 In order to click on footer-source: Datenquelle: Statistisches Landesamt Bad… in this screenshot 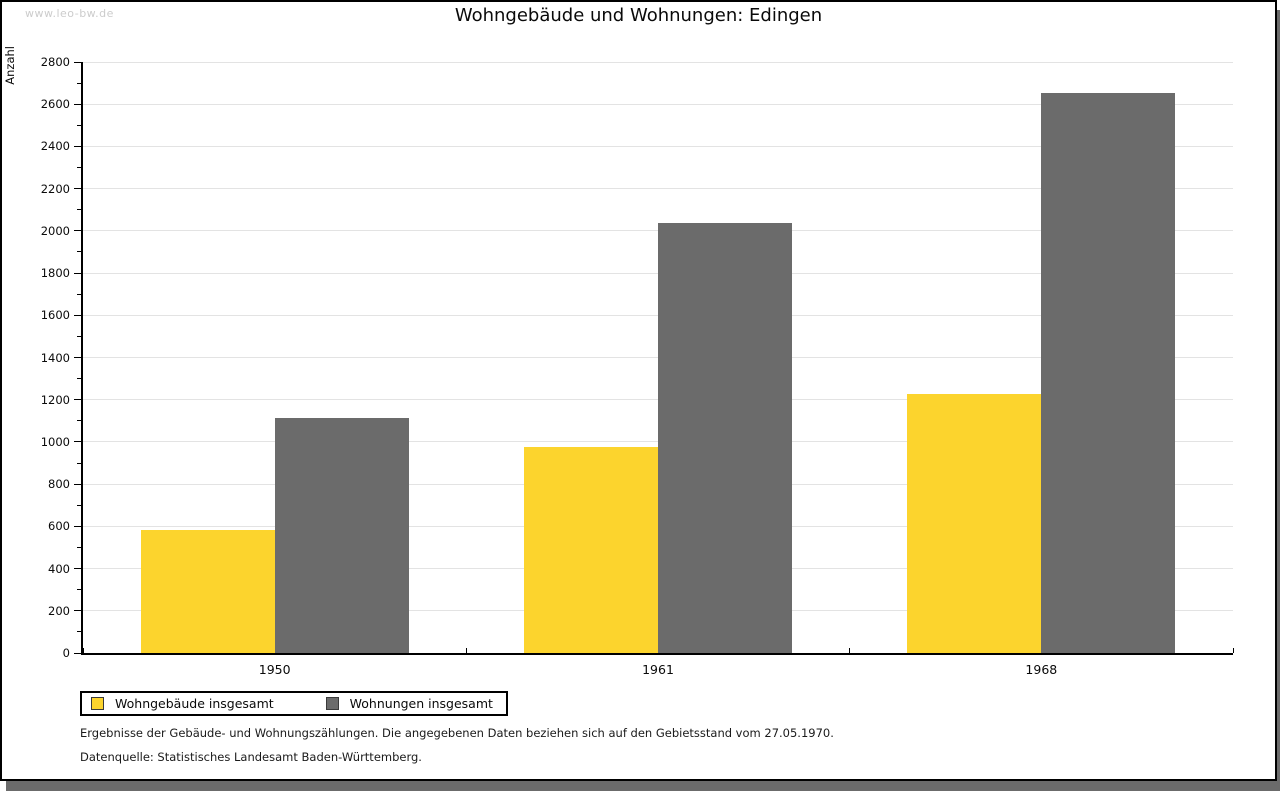, I will do `click(251, 757)`.